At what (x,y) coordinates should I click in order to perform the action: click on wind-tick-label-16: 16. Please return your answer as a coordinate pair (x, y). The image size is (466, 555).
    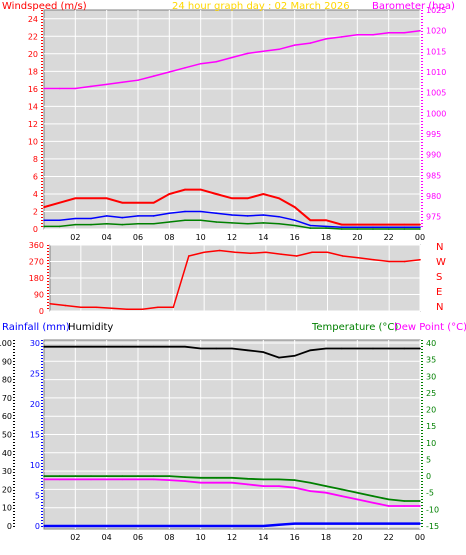
    Looking at the image, I should click on (33, 89).